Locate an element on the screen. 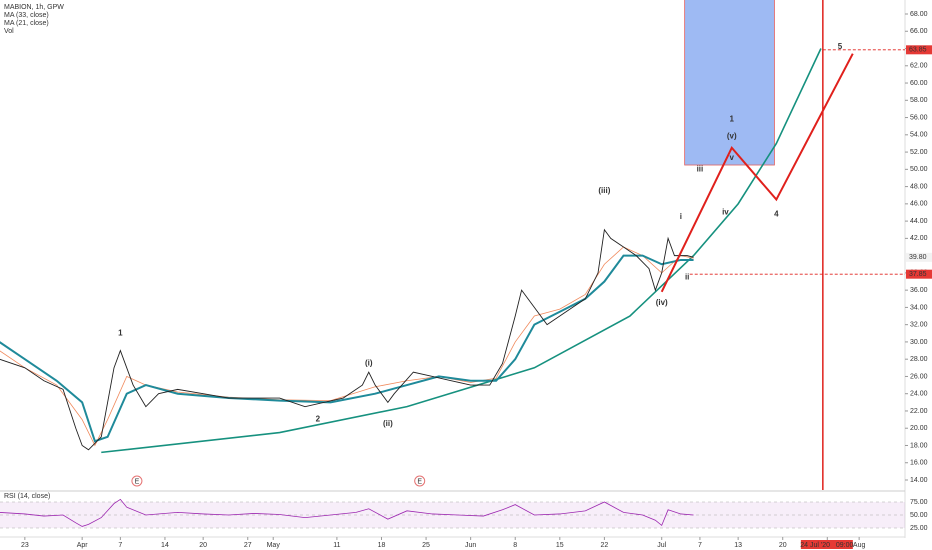 Image resolution: width=932 pixels, height=550 pixels. last-price-label: 39.80 is located at coordinates (918, 257).